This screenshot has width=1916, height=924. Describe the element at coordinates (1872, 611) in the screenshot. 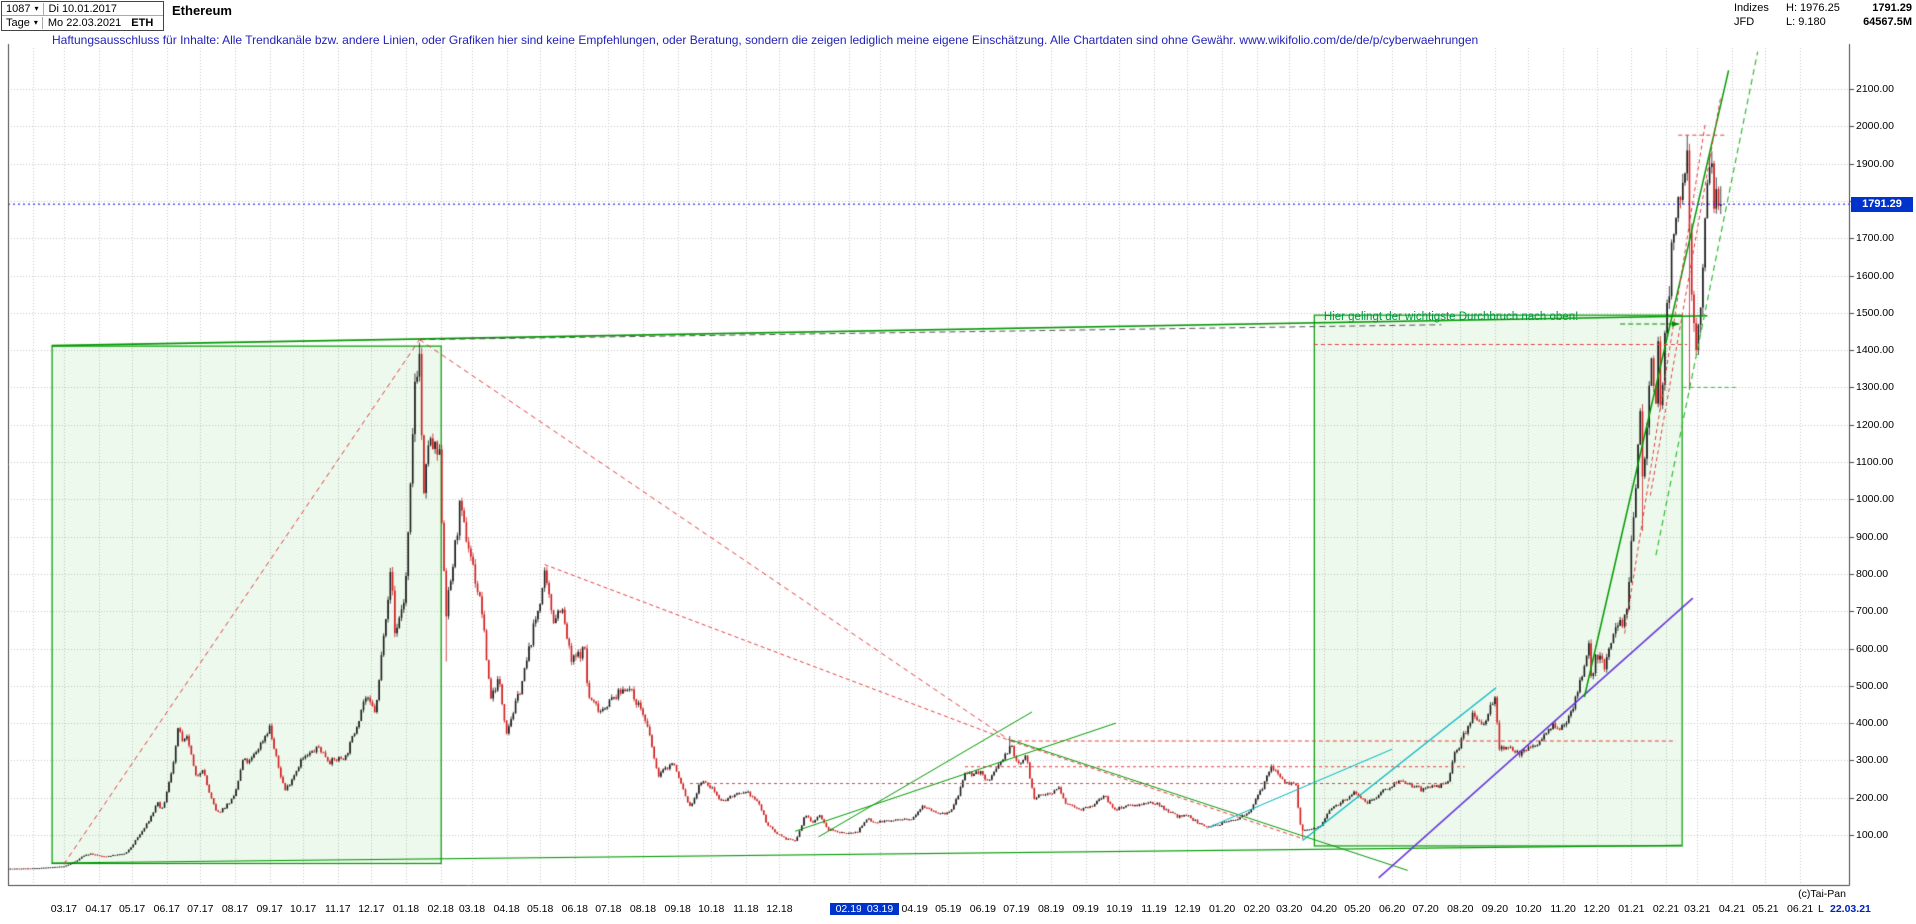

I see `price-axis-label: 700.00` at that location.